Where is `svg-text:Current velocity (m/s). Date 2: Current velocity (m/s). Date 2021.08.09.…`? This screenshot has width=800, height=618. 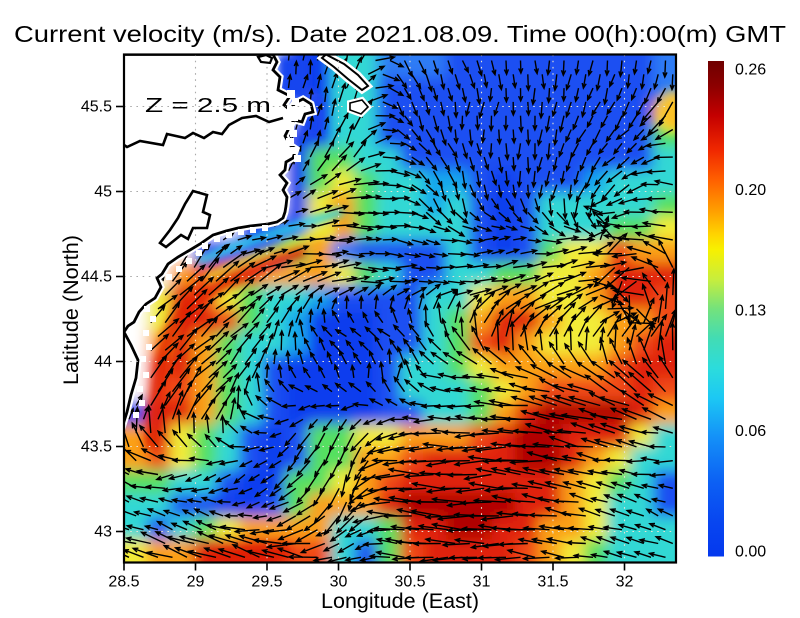
svg-text:Current velocity (m/s). Date 2: Current velocity (m/s). Date 2021.08.09.… is located at coordinates (400, 34).